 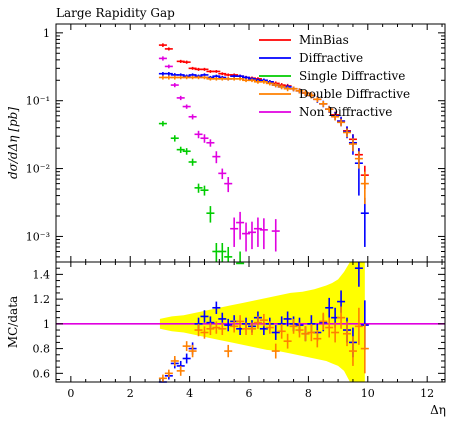 What do you see at coordinates (130, 393) in the screenshot?
I see `x-tick-label: 2` at bounding box center [130, 393].